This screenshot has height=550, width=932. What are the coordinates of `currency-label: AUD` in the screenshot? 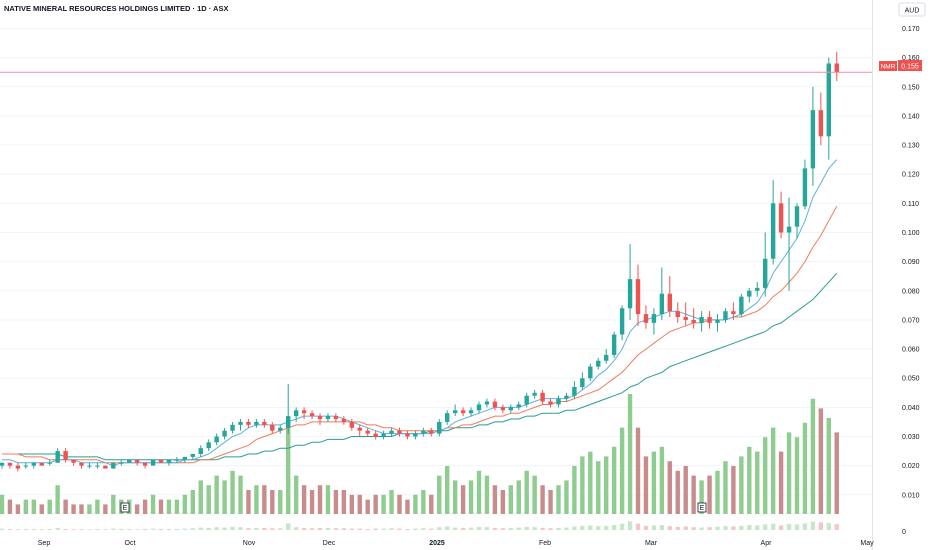 It's located at (912, 11).